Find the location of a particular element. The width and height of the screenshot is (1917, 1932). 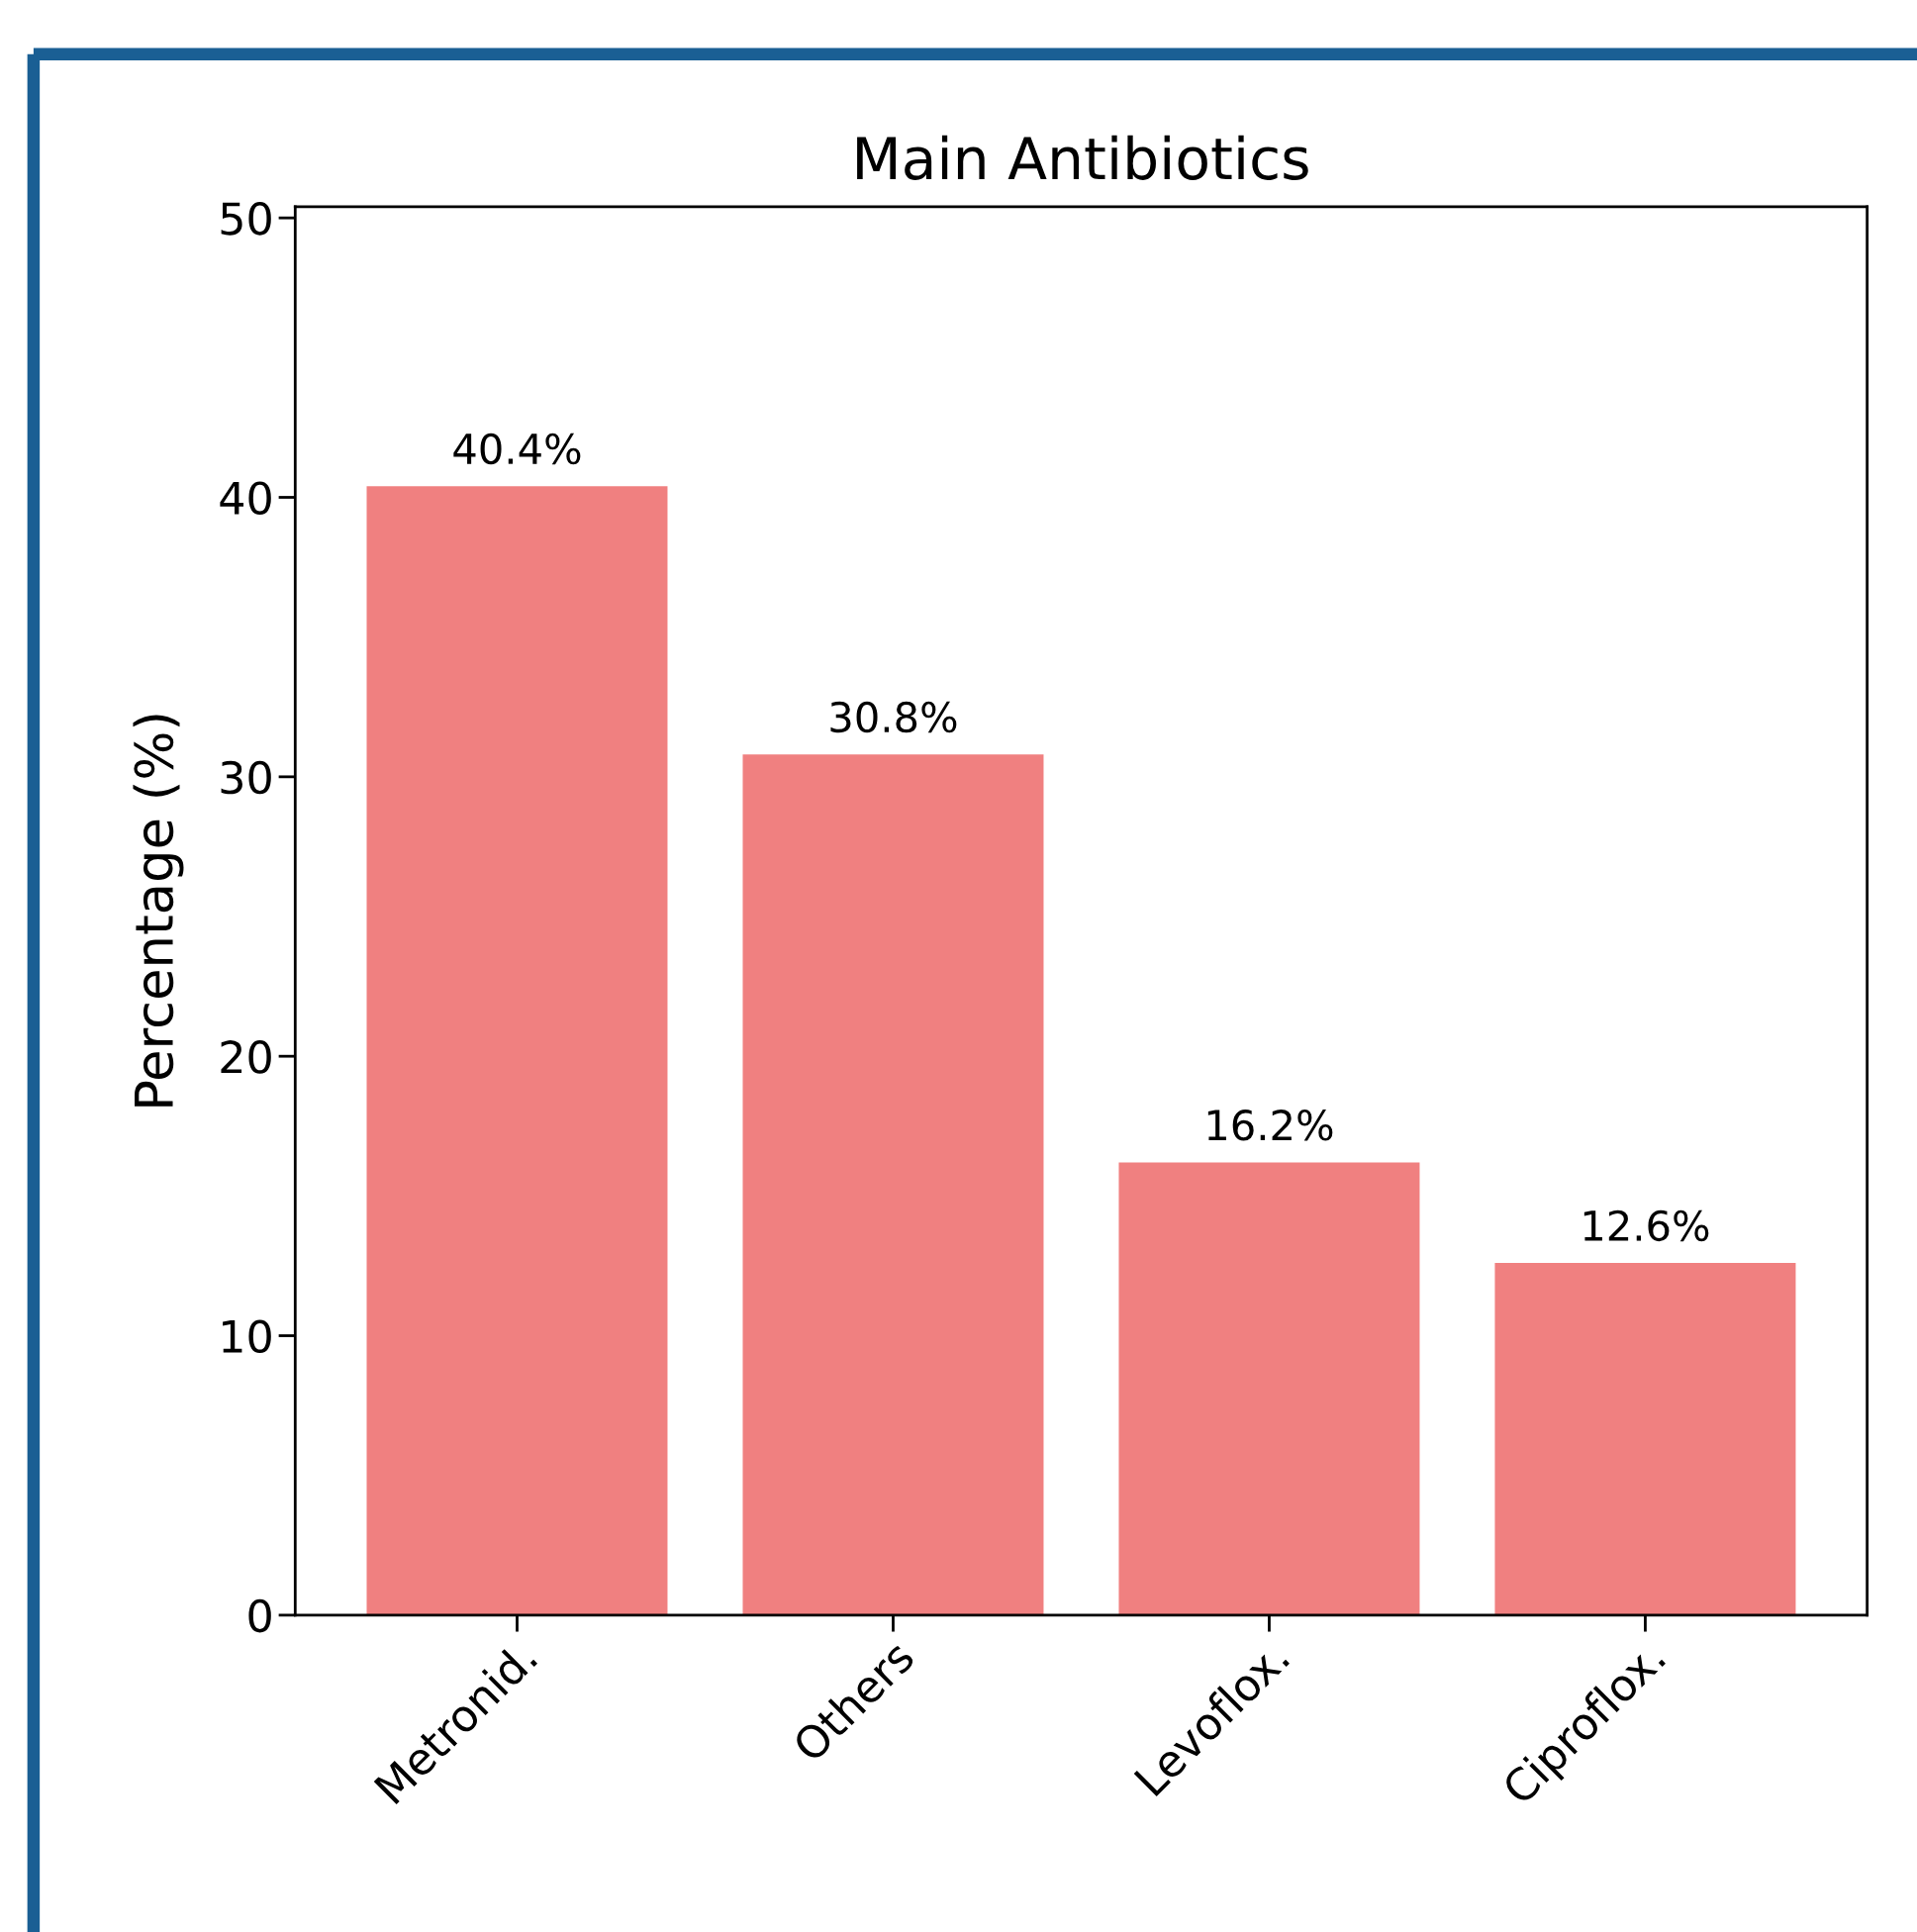

data-label: 12.6% is located at coordinates (1646, 1225).